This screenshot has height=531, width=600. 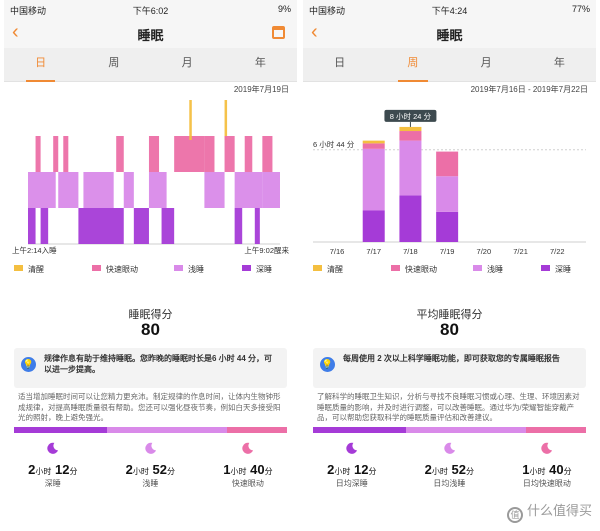 What do you see at coordinates (450, 469) in the screenshot?
I see `stat-value: 2小时 52分` at bounding box center [450, 469].